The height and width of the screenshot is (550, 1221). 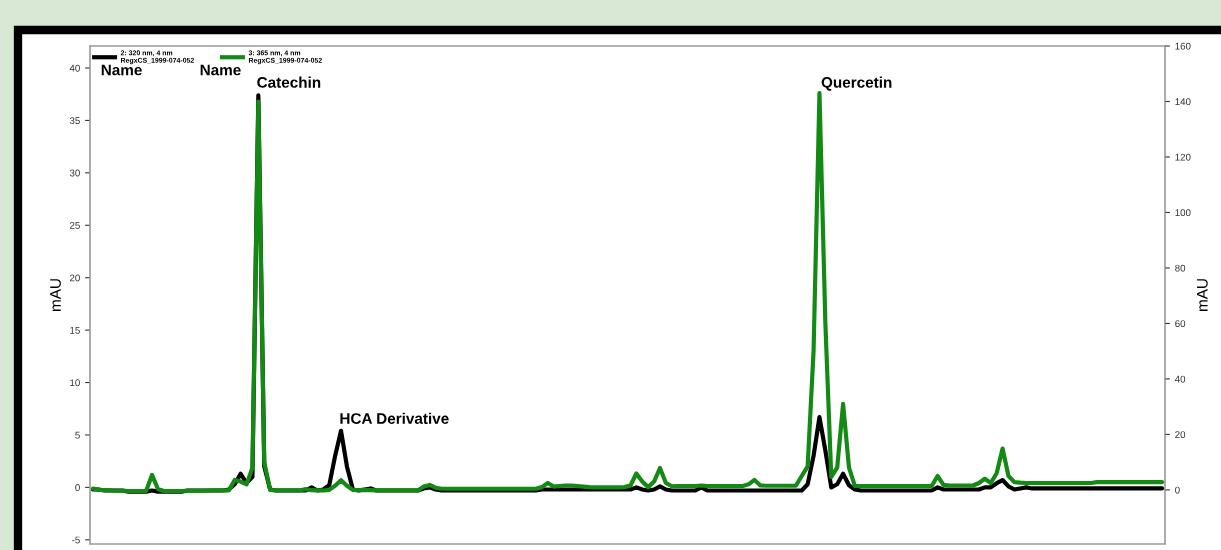 I want to click on y-tick-label: 15, so click(x=75, y=330).